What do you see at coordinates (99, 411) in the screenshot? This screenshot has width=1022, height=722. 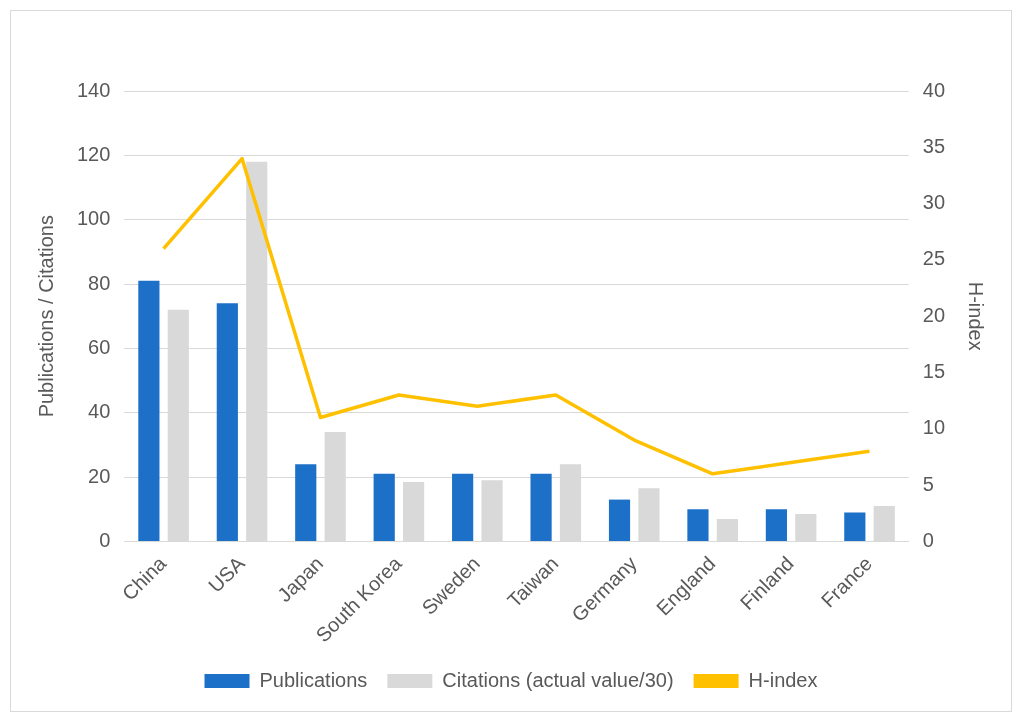 I see `y-tick-label: 40` at bounding box center [99, 411].